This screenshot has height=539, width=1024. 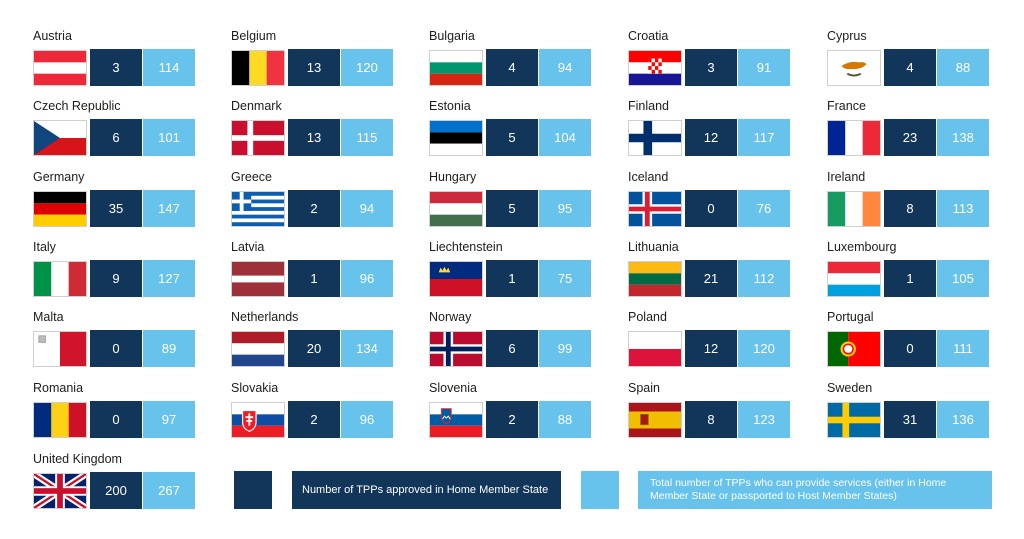 I want to click on total-count: 105, so click(x=963, y=278).